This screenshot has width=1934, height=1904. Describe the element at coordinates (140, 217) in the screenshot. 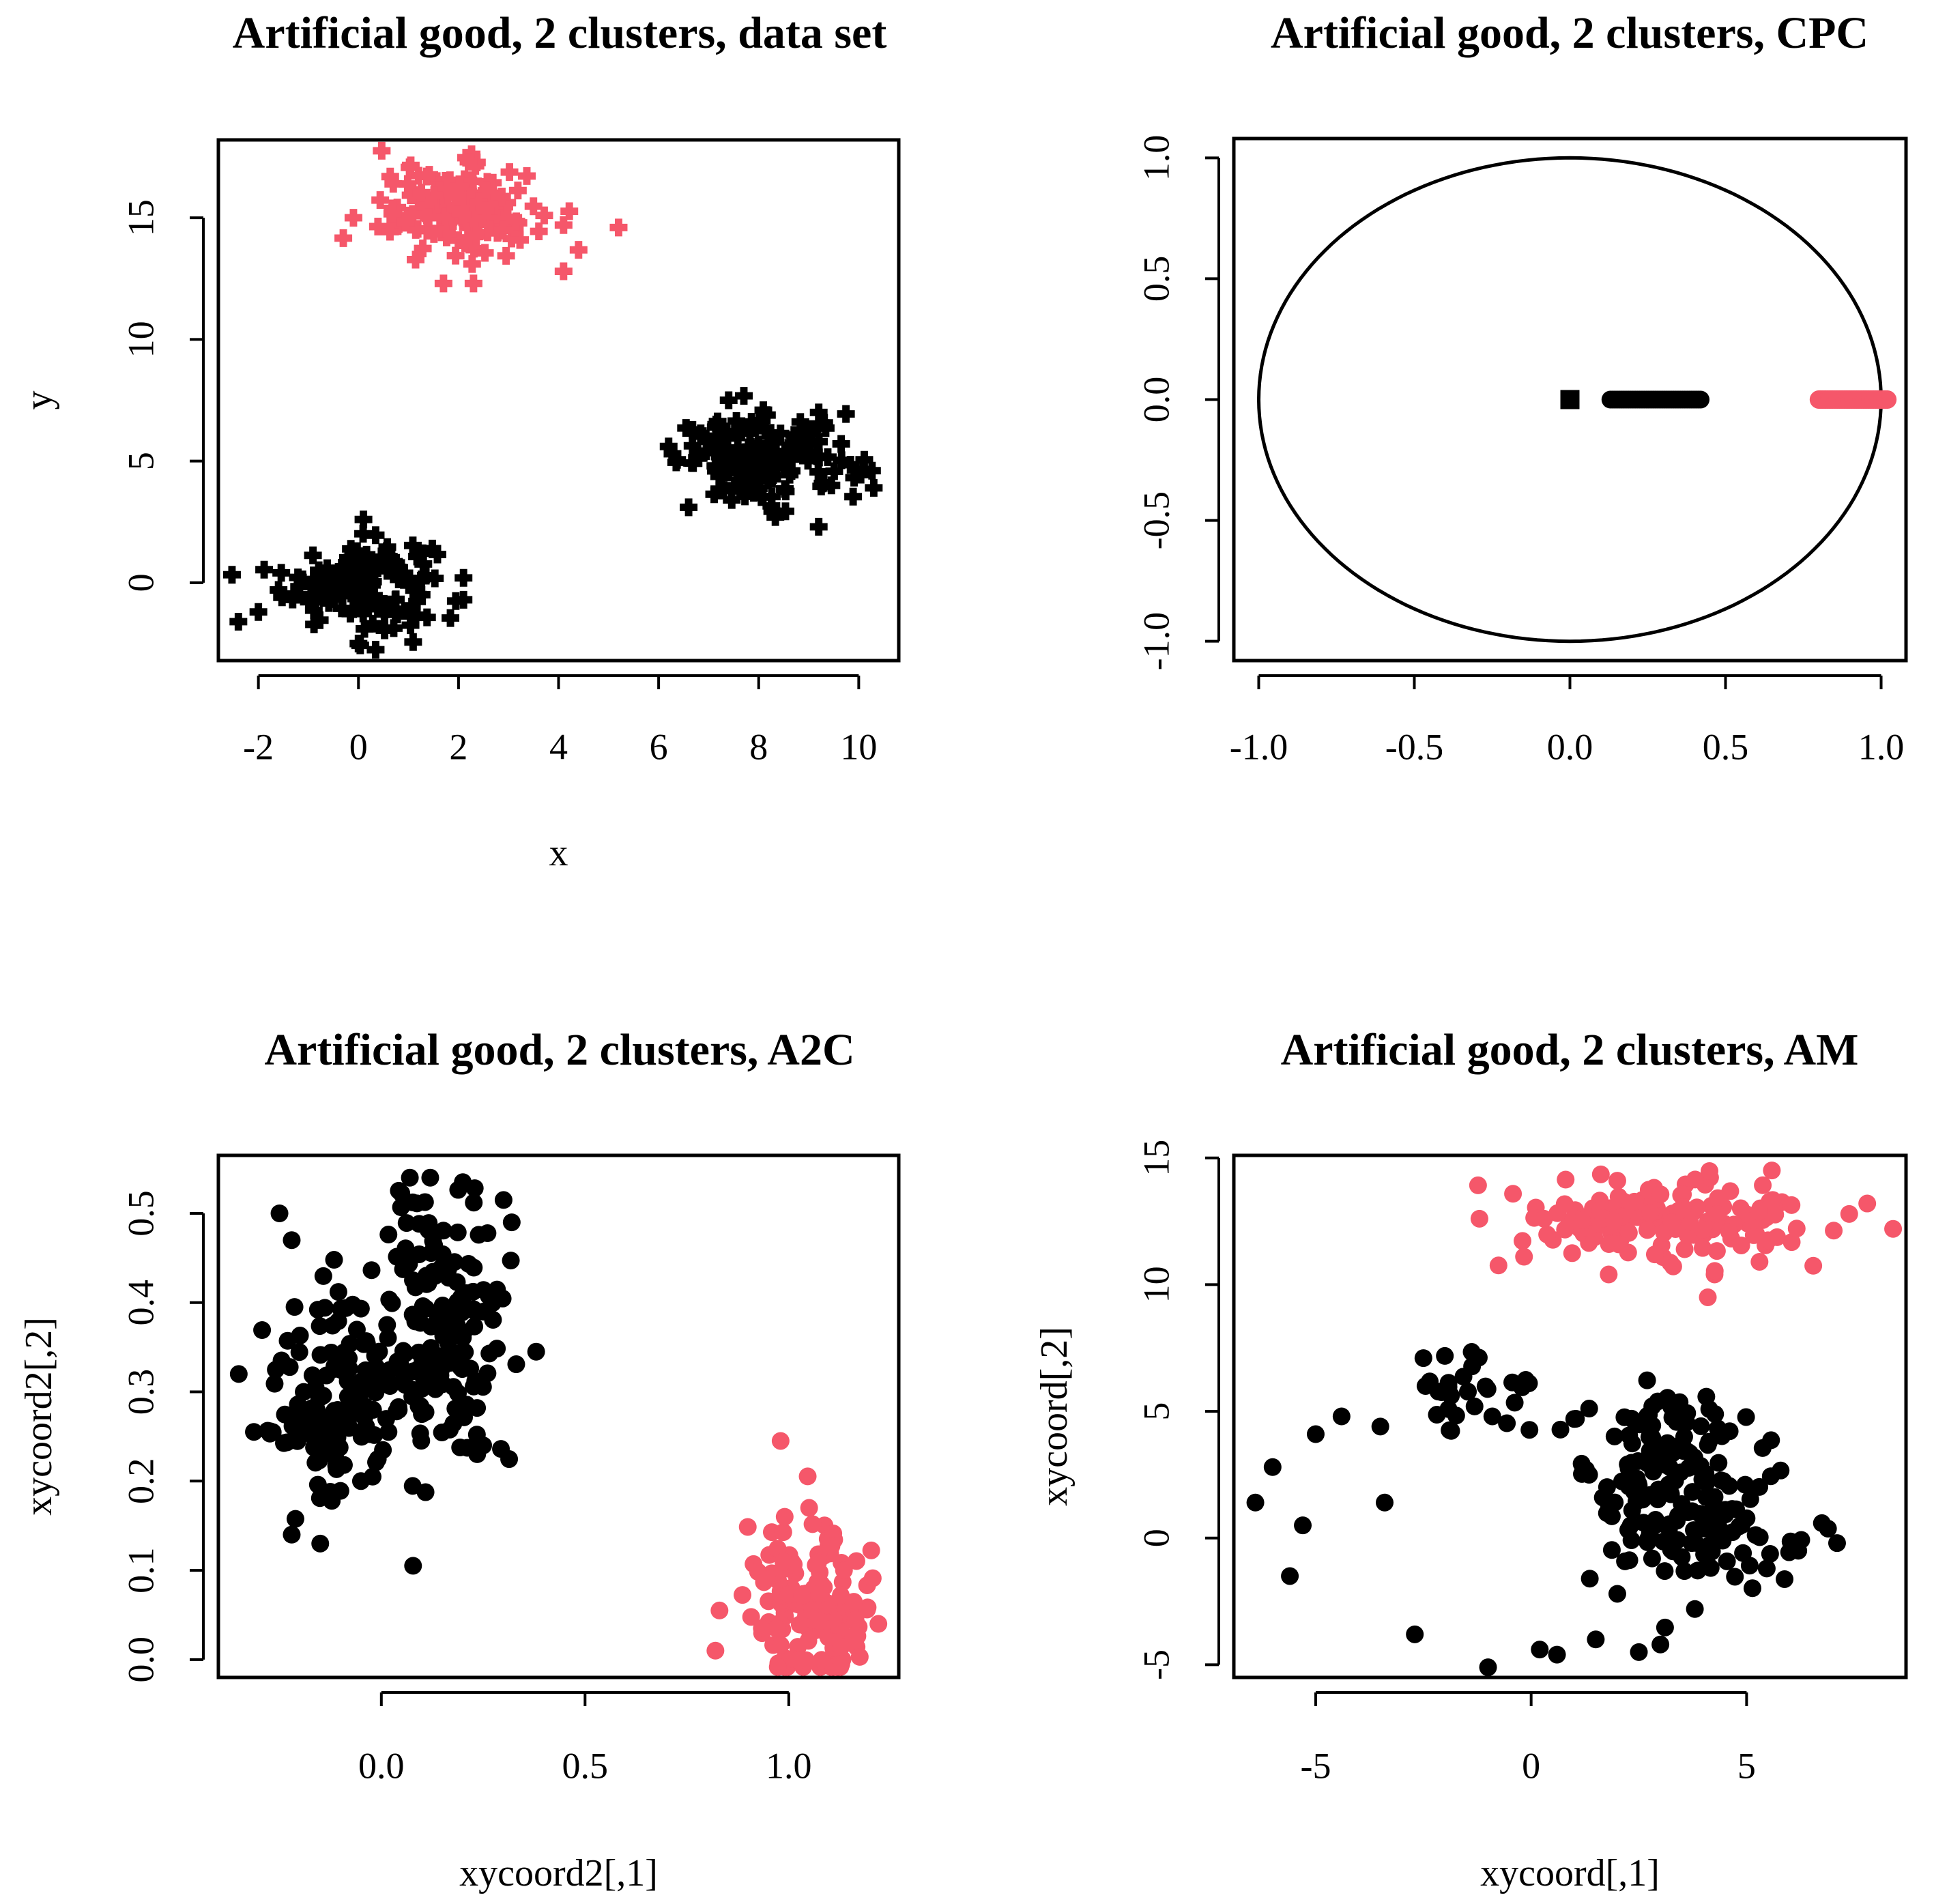

I see `y-tick-label: 15` at that location.